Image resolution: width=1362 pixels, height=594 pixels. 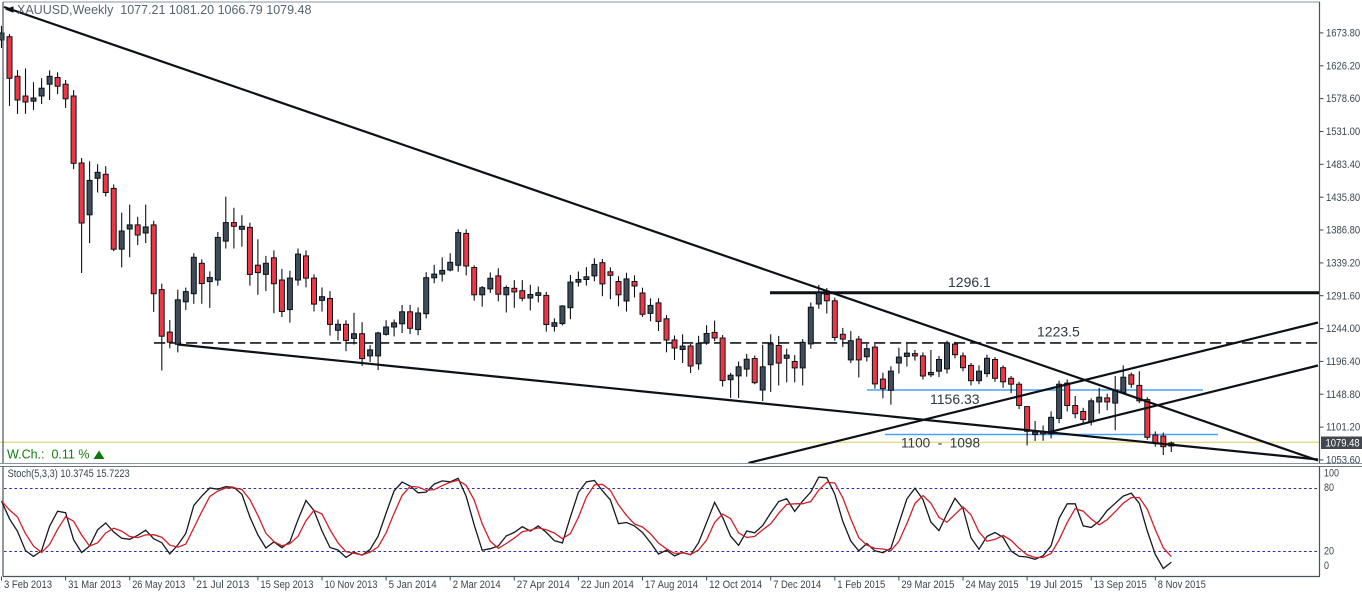 What do you see at coordinates (1343, 362) in the screenshot?
I see `svg-text: 1196.40` at bounding box center [1343, 362].